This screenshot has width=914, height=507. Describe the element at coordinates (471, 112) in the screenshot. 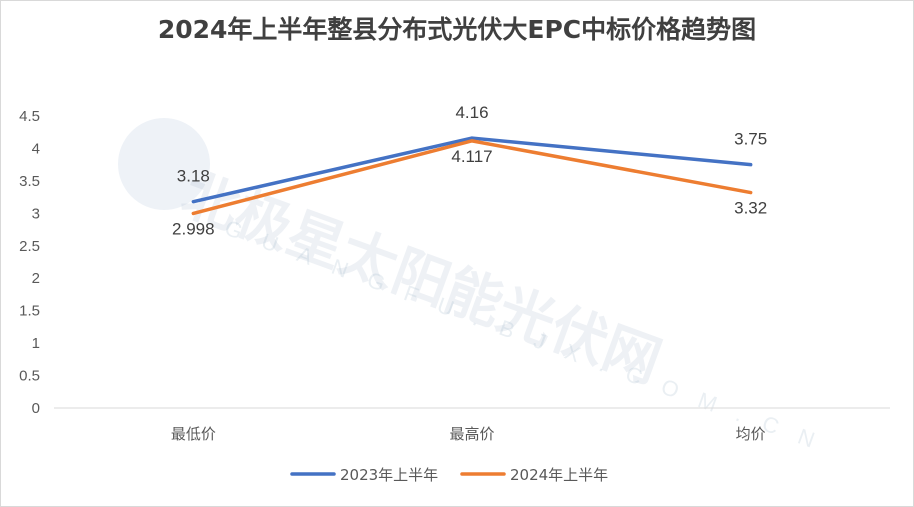

I see `data-label: 4.16` at that location.